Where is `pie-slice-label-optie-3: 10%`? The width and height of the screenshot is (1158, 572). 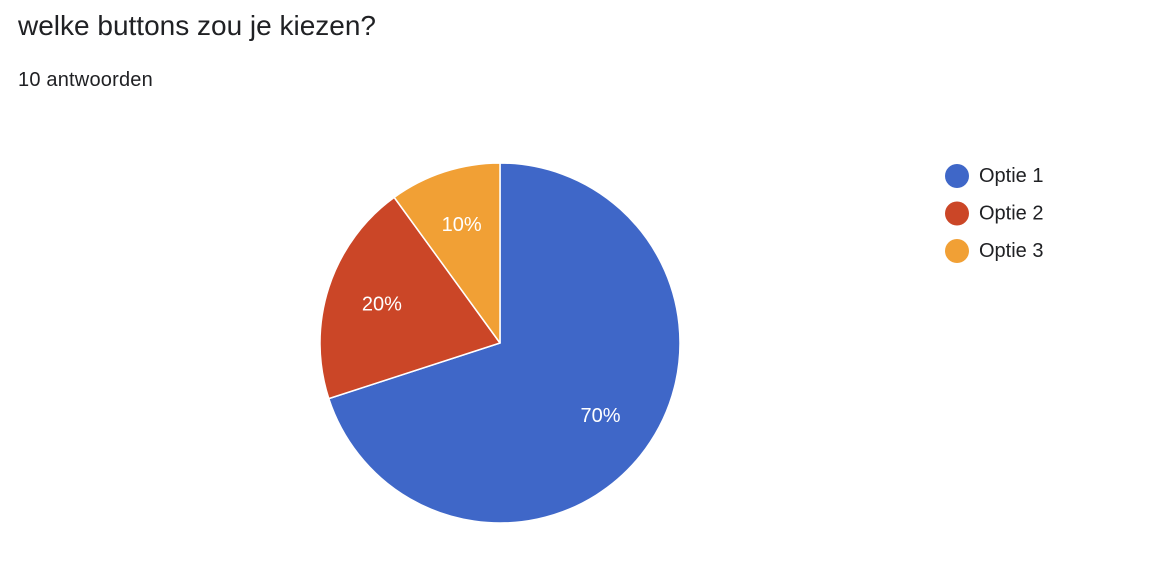 pie-slice-label-optie-3: 10% is located at coordinates (462, 225).